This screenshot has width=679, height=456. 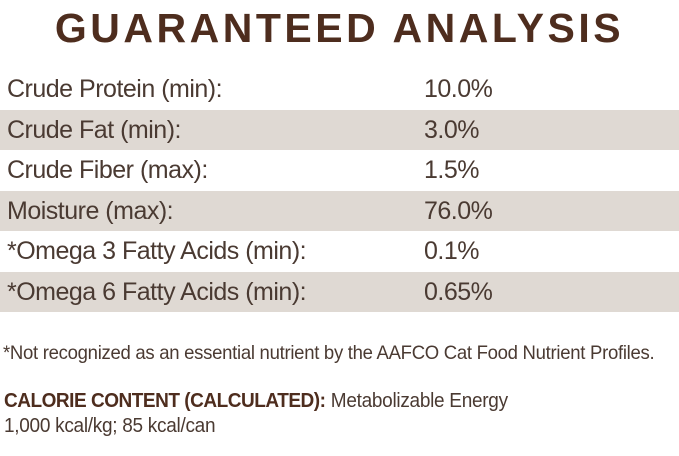 I want to click on table-row-omega-3: *Omega 3 Fatty Acids (min): 0.1%, so click(x=339, y=251).